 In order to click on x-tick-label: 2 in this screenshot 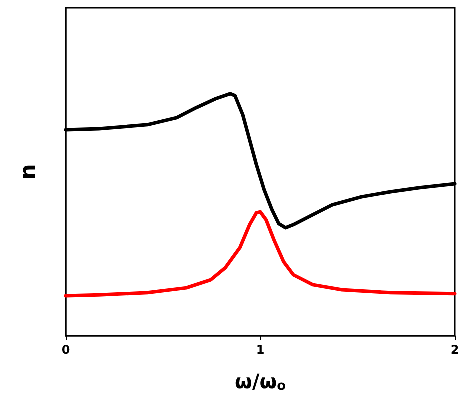, I will do `click(455, 350)`.